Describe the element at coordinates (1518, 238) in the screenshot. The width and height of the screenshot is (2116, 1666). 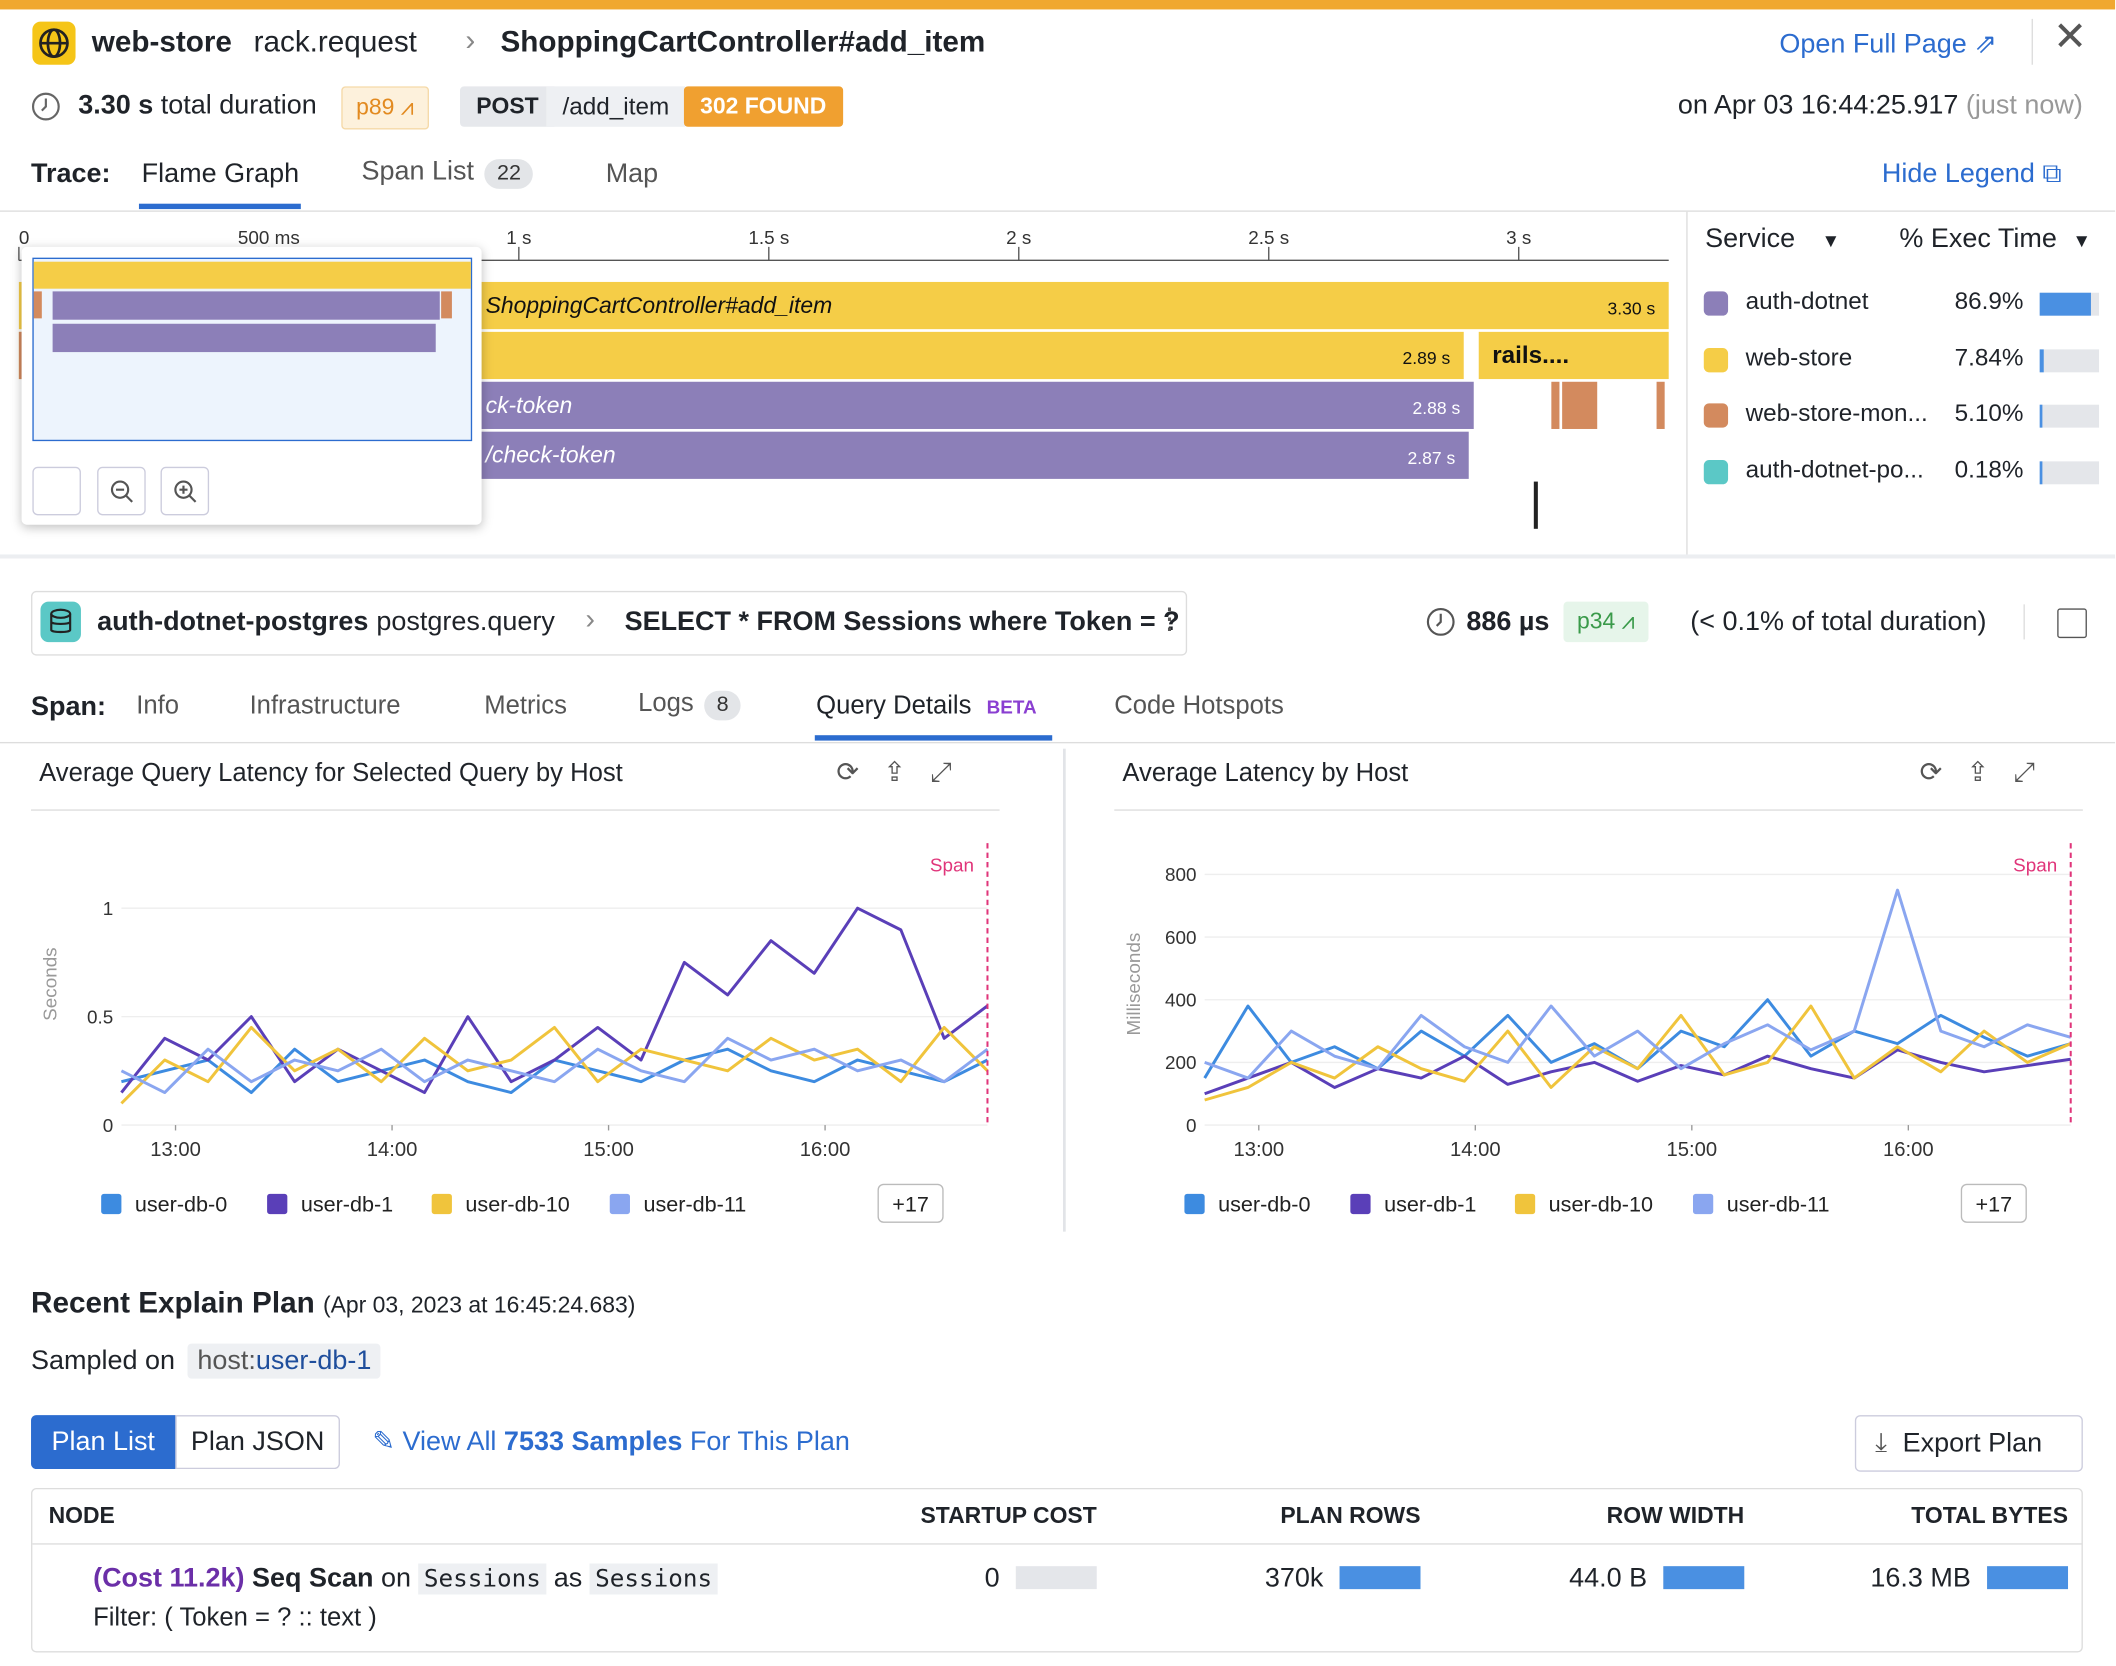
I see `tick-label: 3 s` at that location.